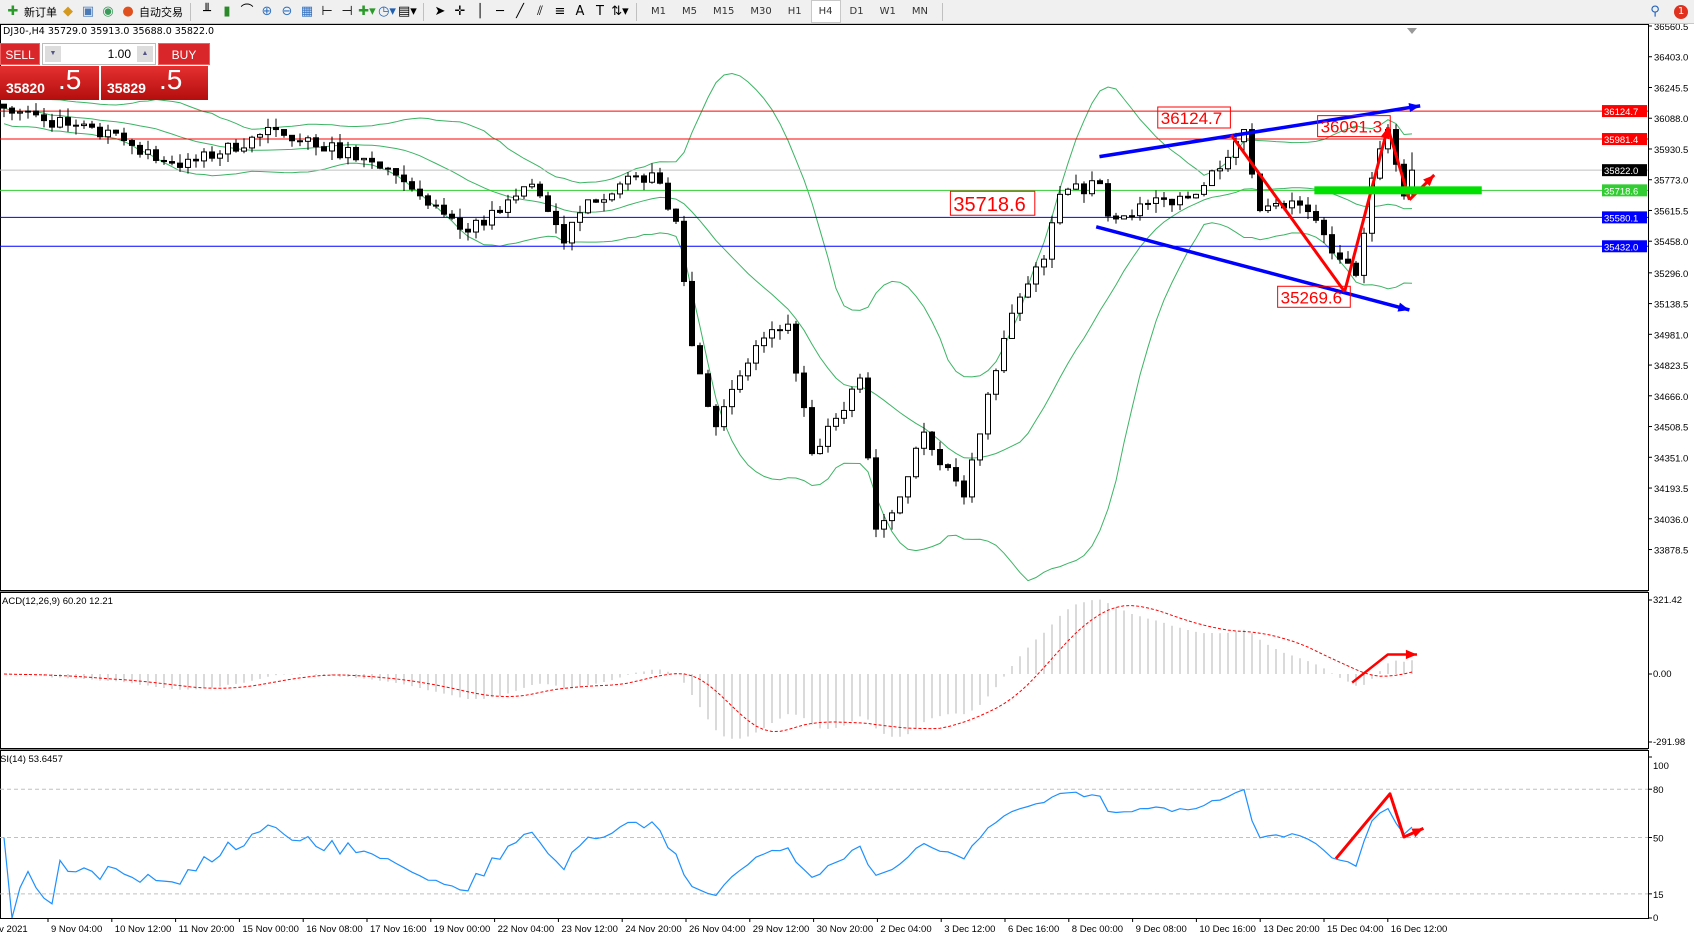  Describe the element at coordinates (1655, 11) in the screenshot. I see `search-icon: ⚲` at that location.